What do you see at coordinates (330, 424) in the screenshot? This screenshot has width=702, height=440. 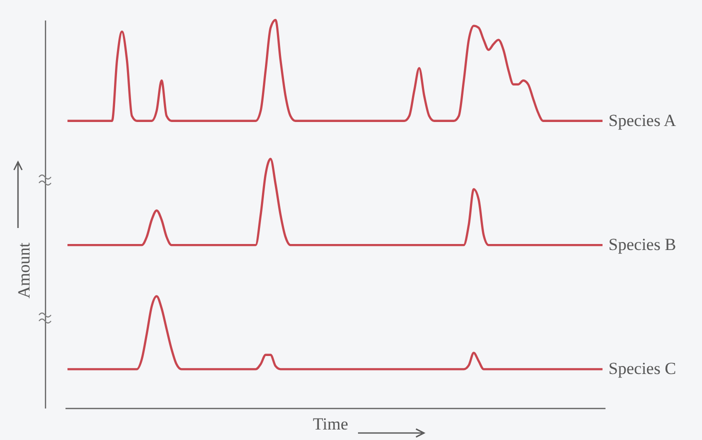 I see `x-axis-title: Time` at bounding box center [330, 424].